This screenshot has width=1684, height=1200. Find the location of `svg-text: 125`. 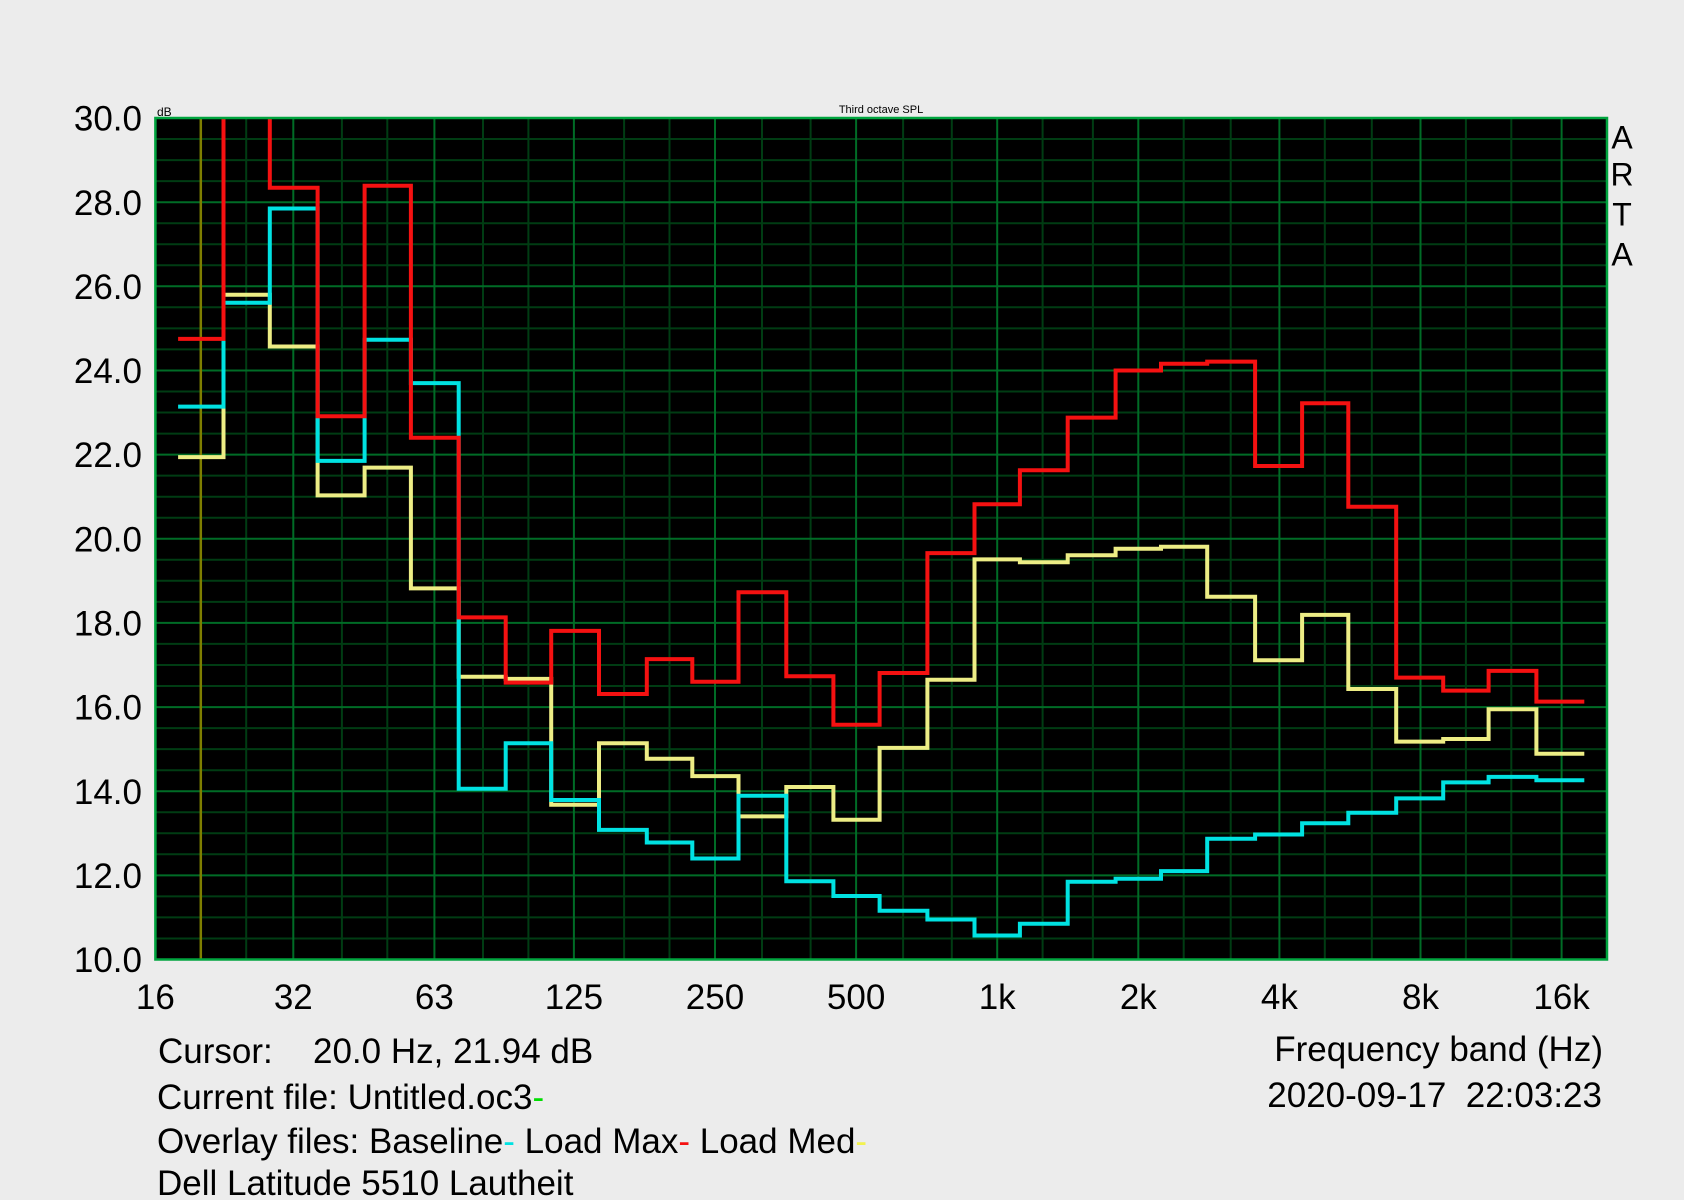

svg-text: 125 is located at coordinates (574, 997).